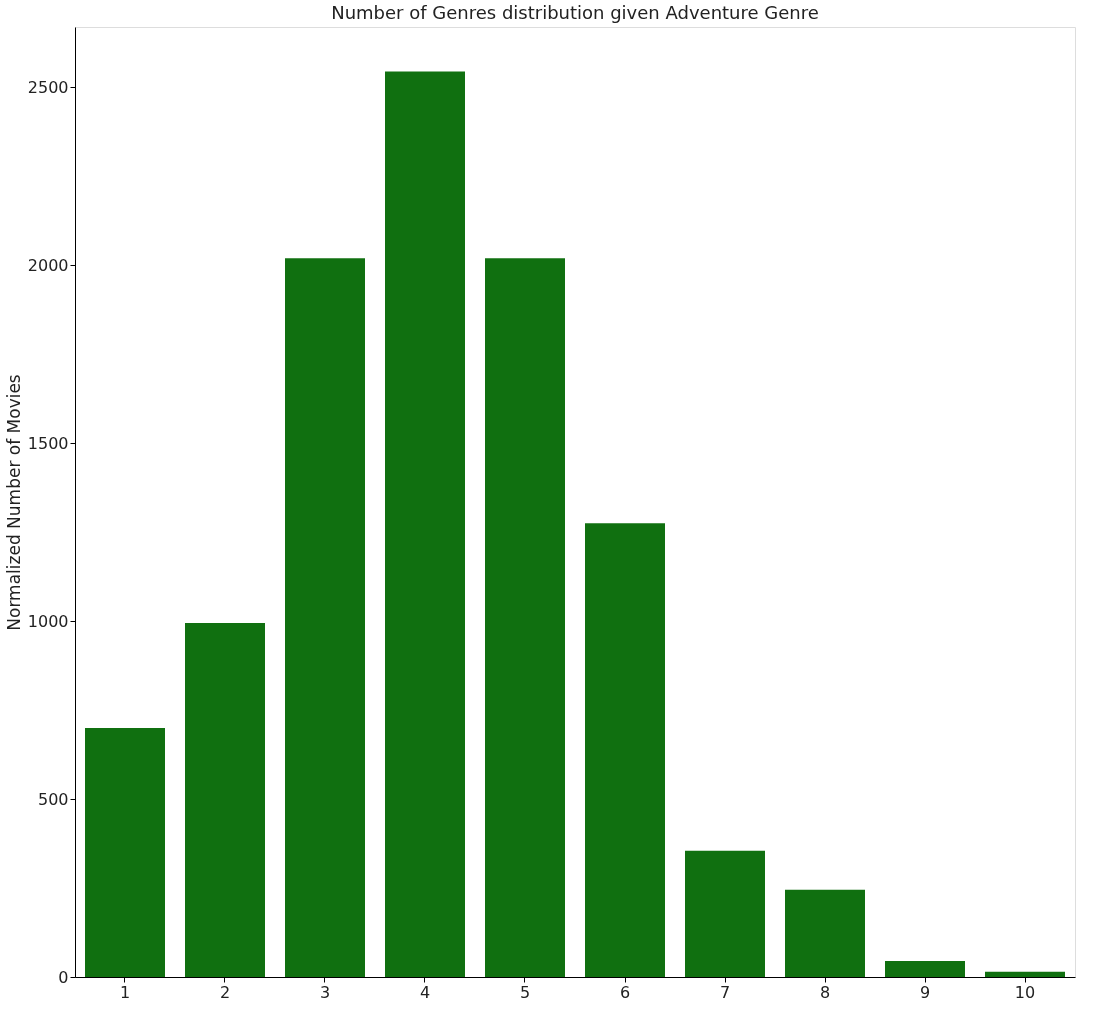 Image resolution: width=1093 pixels, height=1015 pixels. I want to click on x-tick-label: 1, so click(125, 992).